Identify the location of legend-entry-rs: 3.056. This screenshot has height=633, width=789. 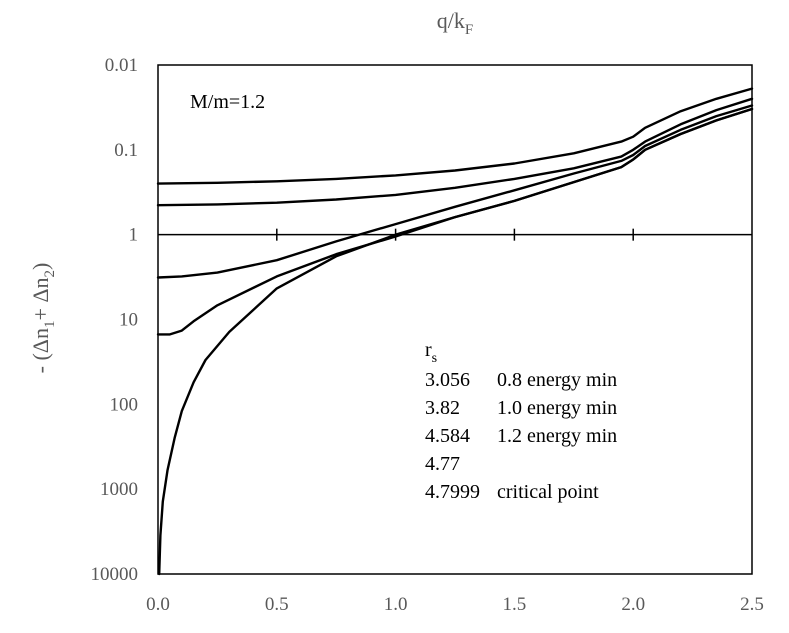
(447, 380).